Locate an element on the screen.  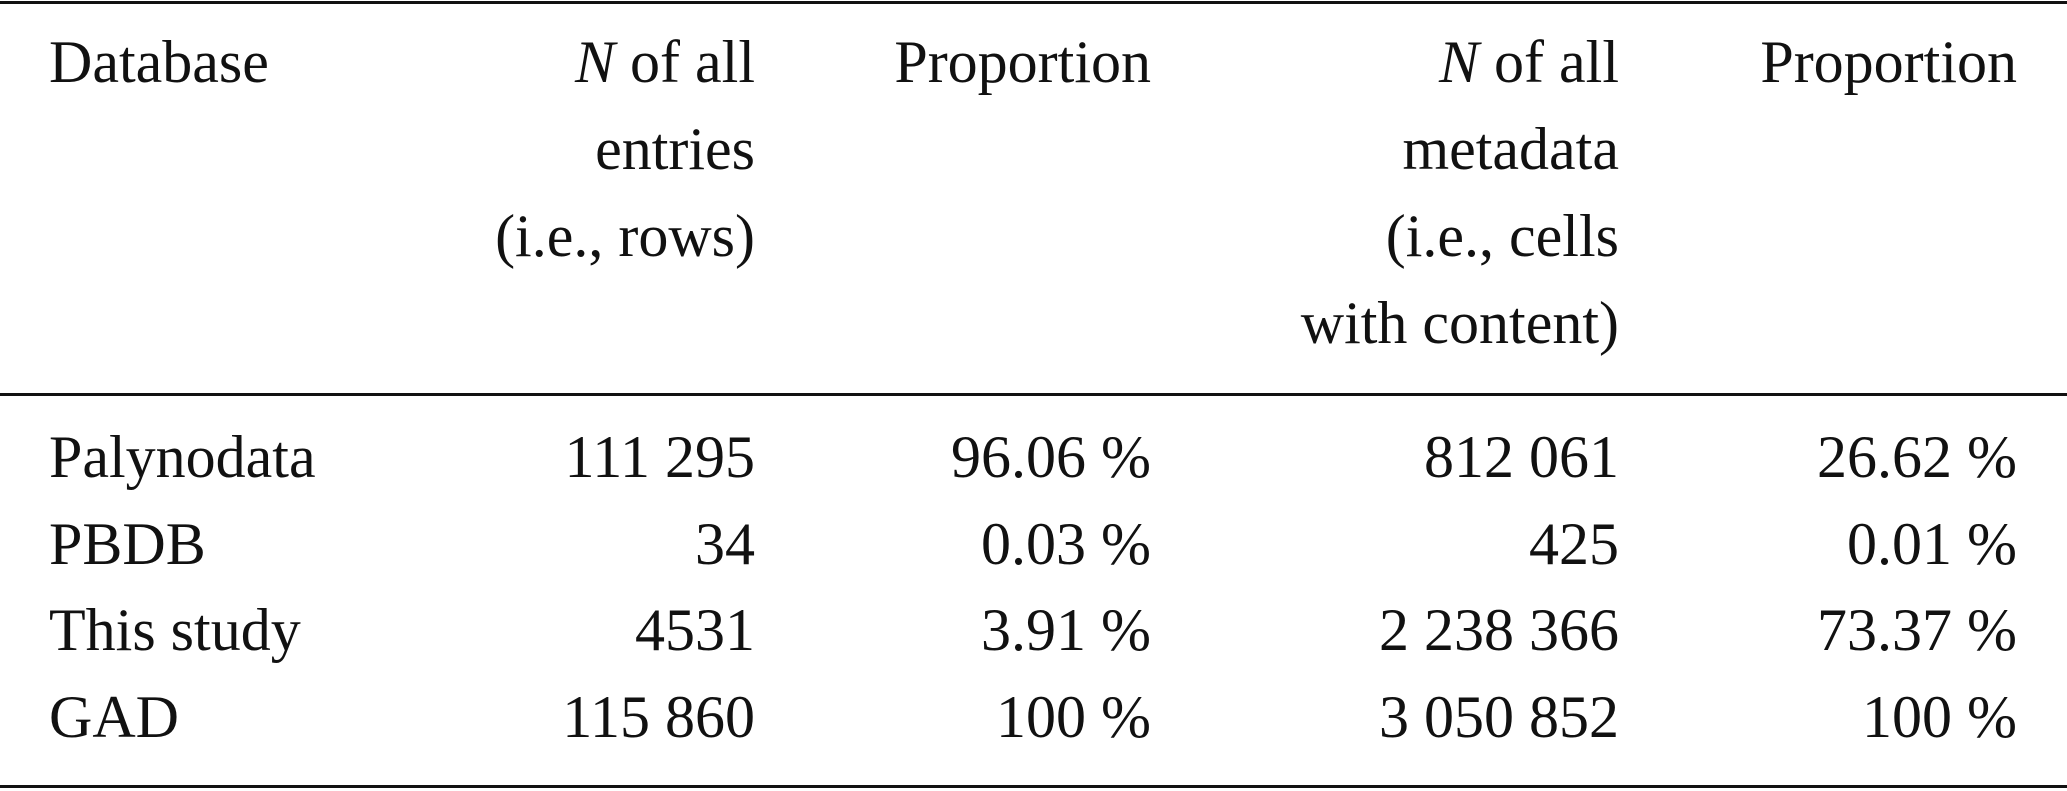
header-line: (i.e., rows) is located at coordinates (625, 236).